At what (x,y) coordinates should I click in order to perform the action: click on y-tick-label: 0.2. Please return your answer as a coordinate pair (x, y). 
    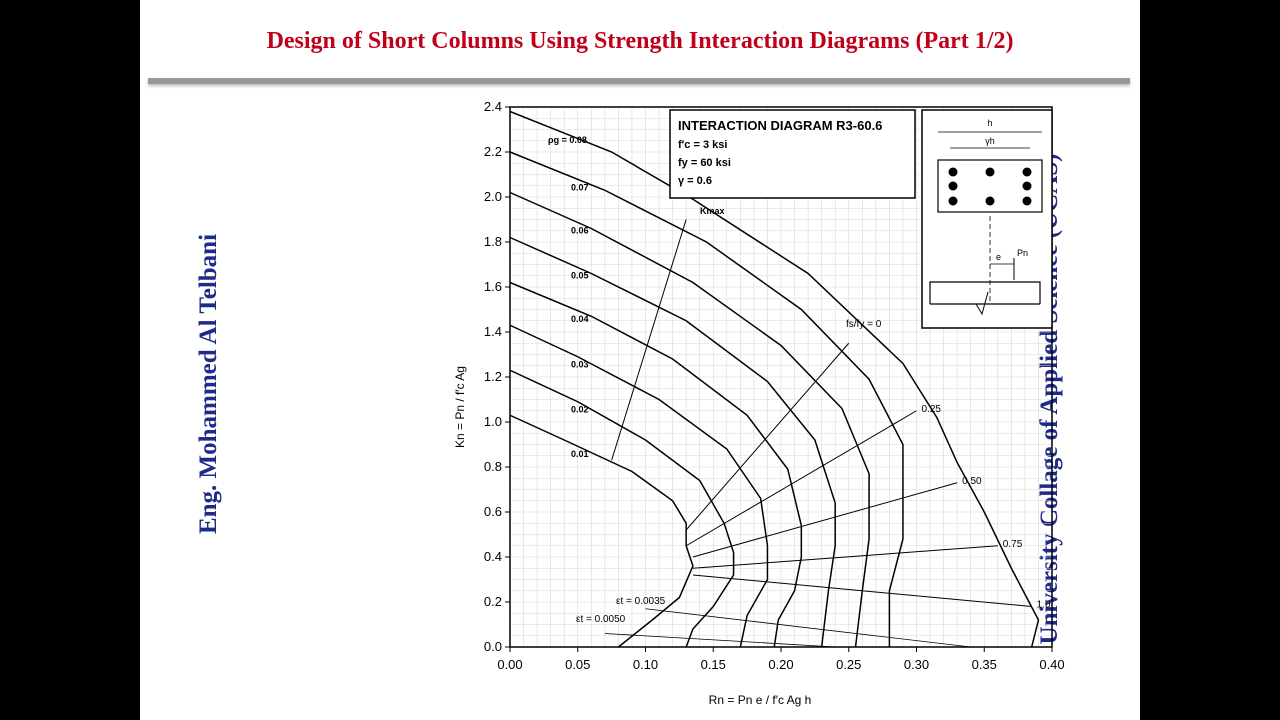
    Looking at the image, I should click on (493, 601).